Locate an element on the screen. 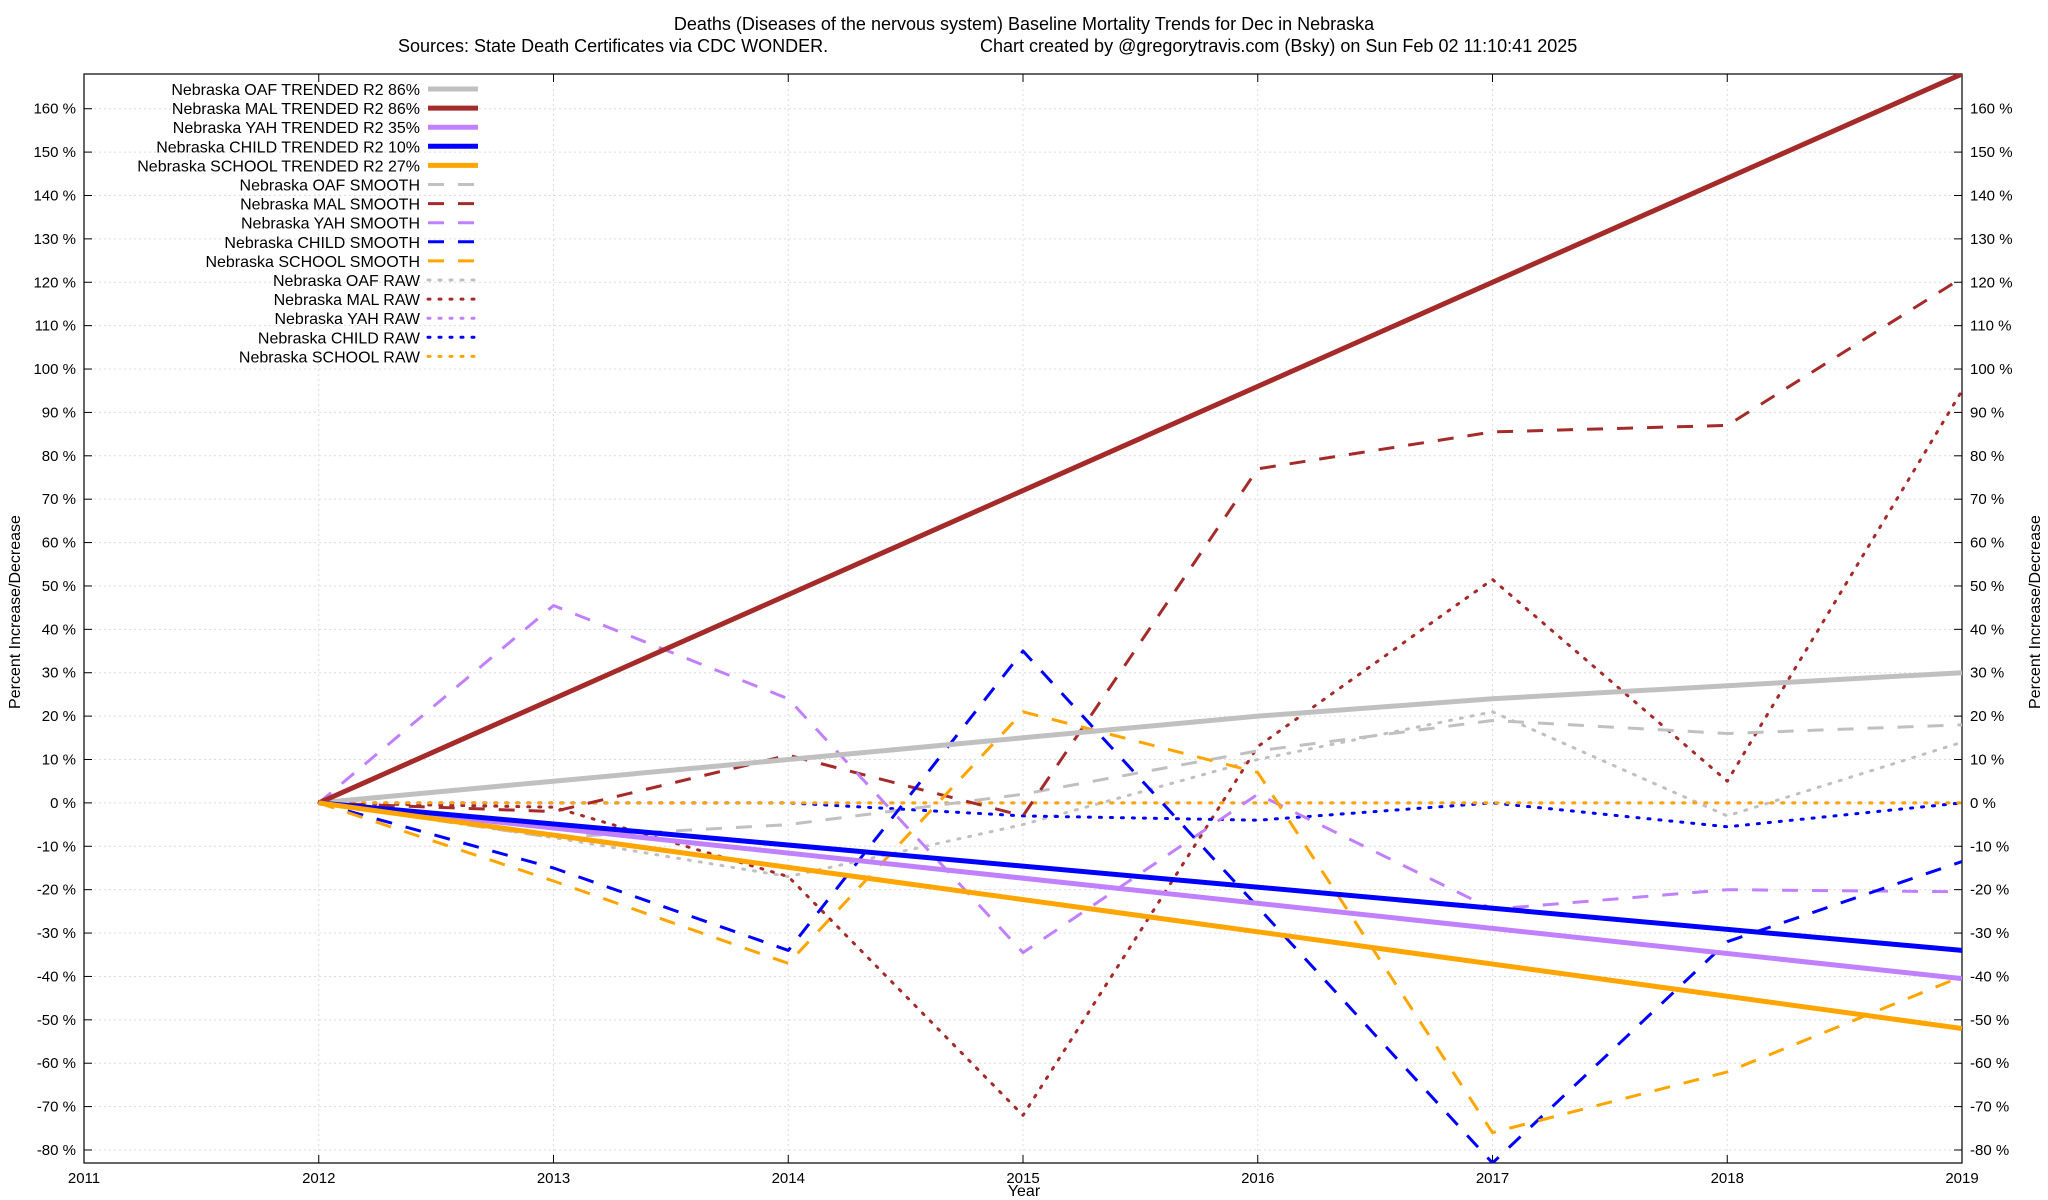  y-tick-label-right: 100 % is located at coordinates (1991, 369).